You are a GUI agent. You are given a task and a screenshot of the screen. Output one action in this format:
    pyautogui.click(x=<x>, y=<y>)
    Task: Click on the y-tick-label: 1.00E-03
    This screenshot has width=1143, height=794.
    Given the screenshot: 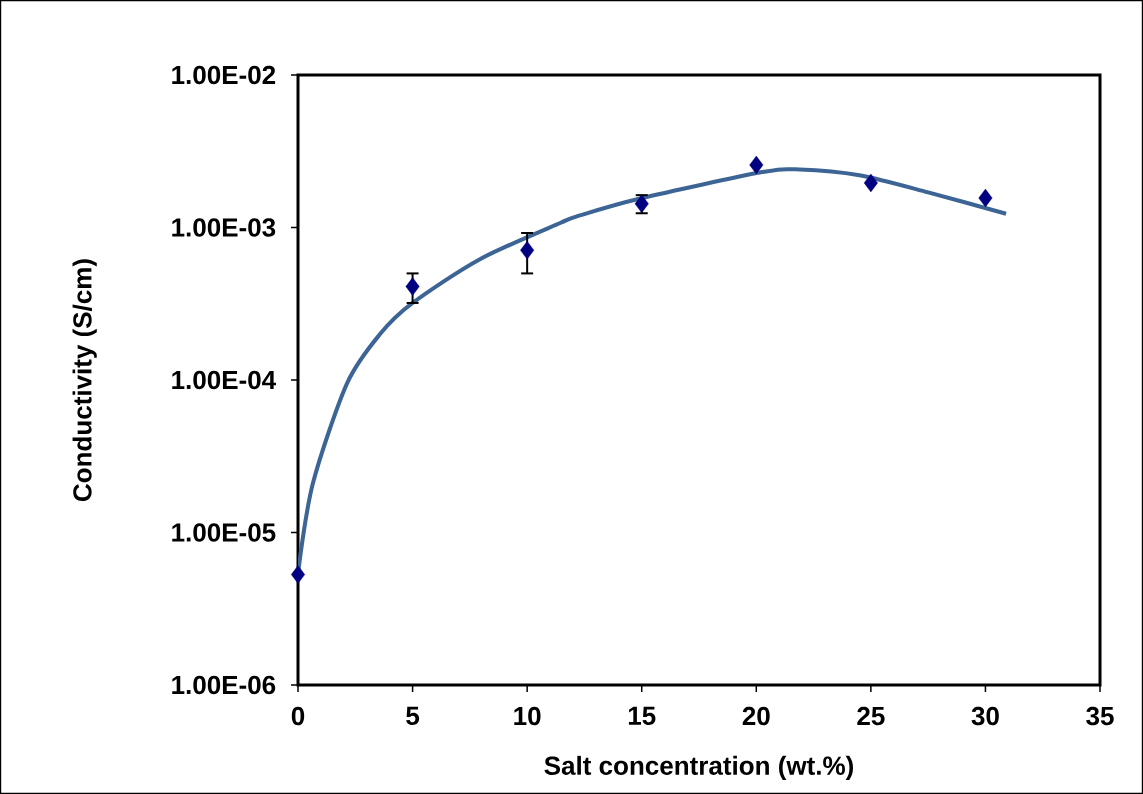 What is the action you would take?
    pyautogui.click(x=224, y=227)
    